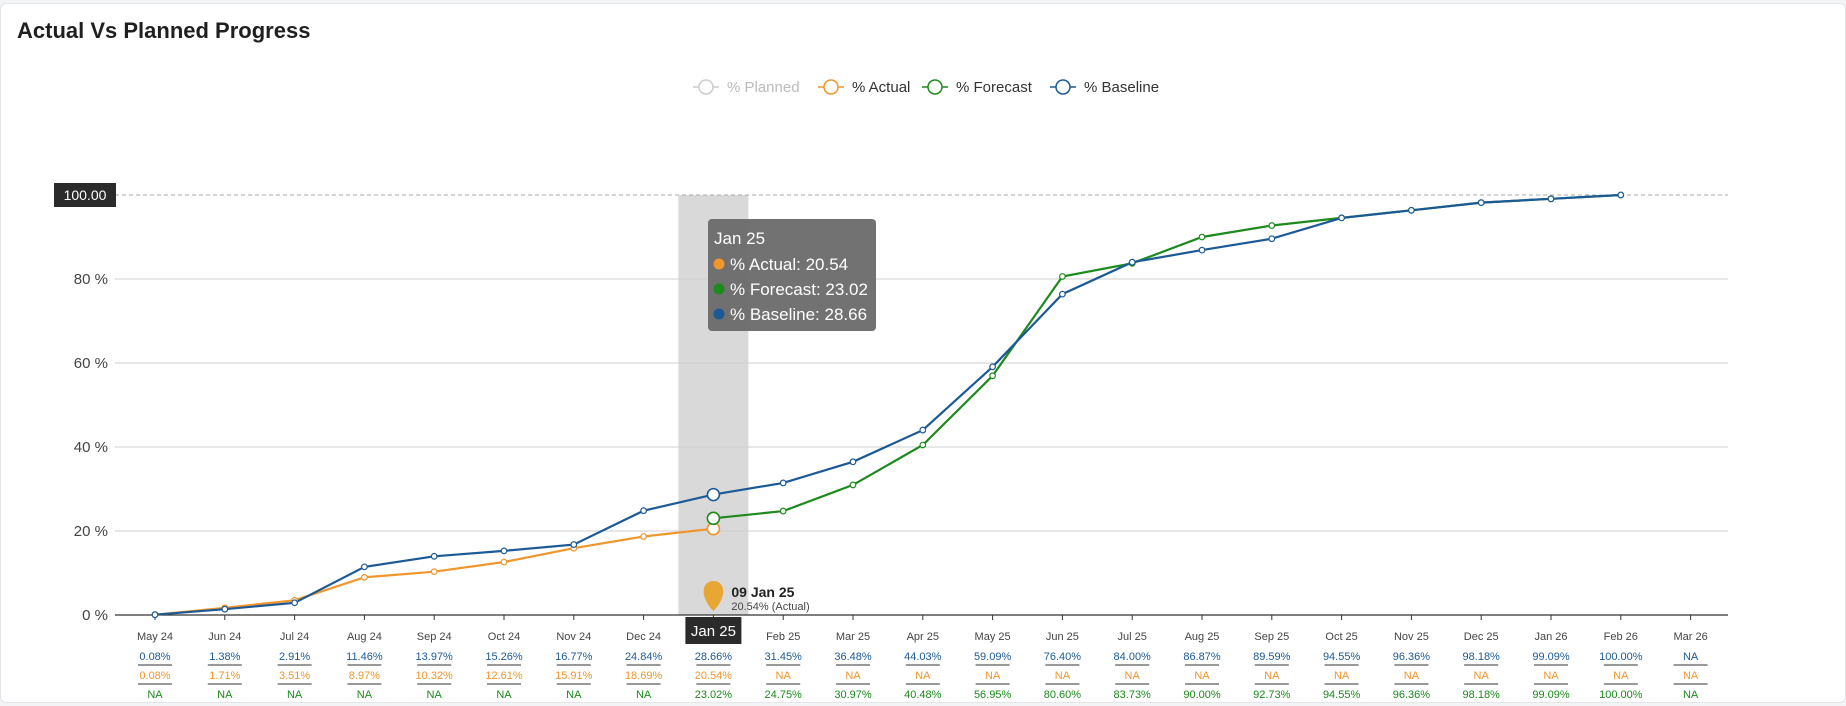  I want to click on x-axis-badge, so click(713, 630).